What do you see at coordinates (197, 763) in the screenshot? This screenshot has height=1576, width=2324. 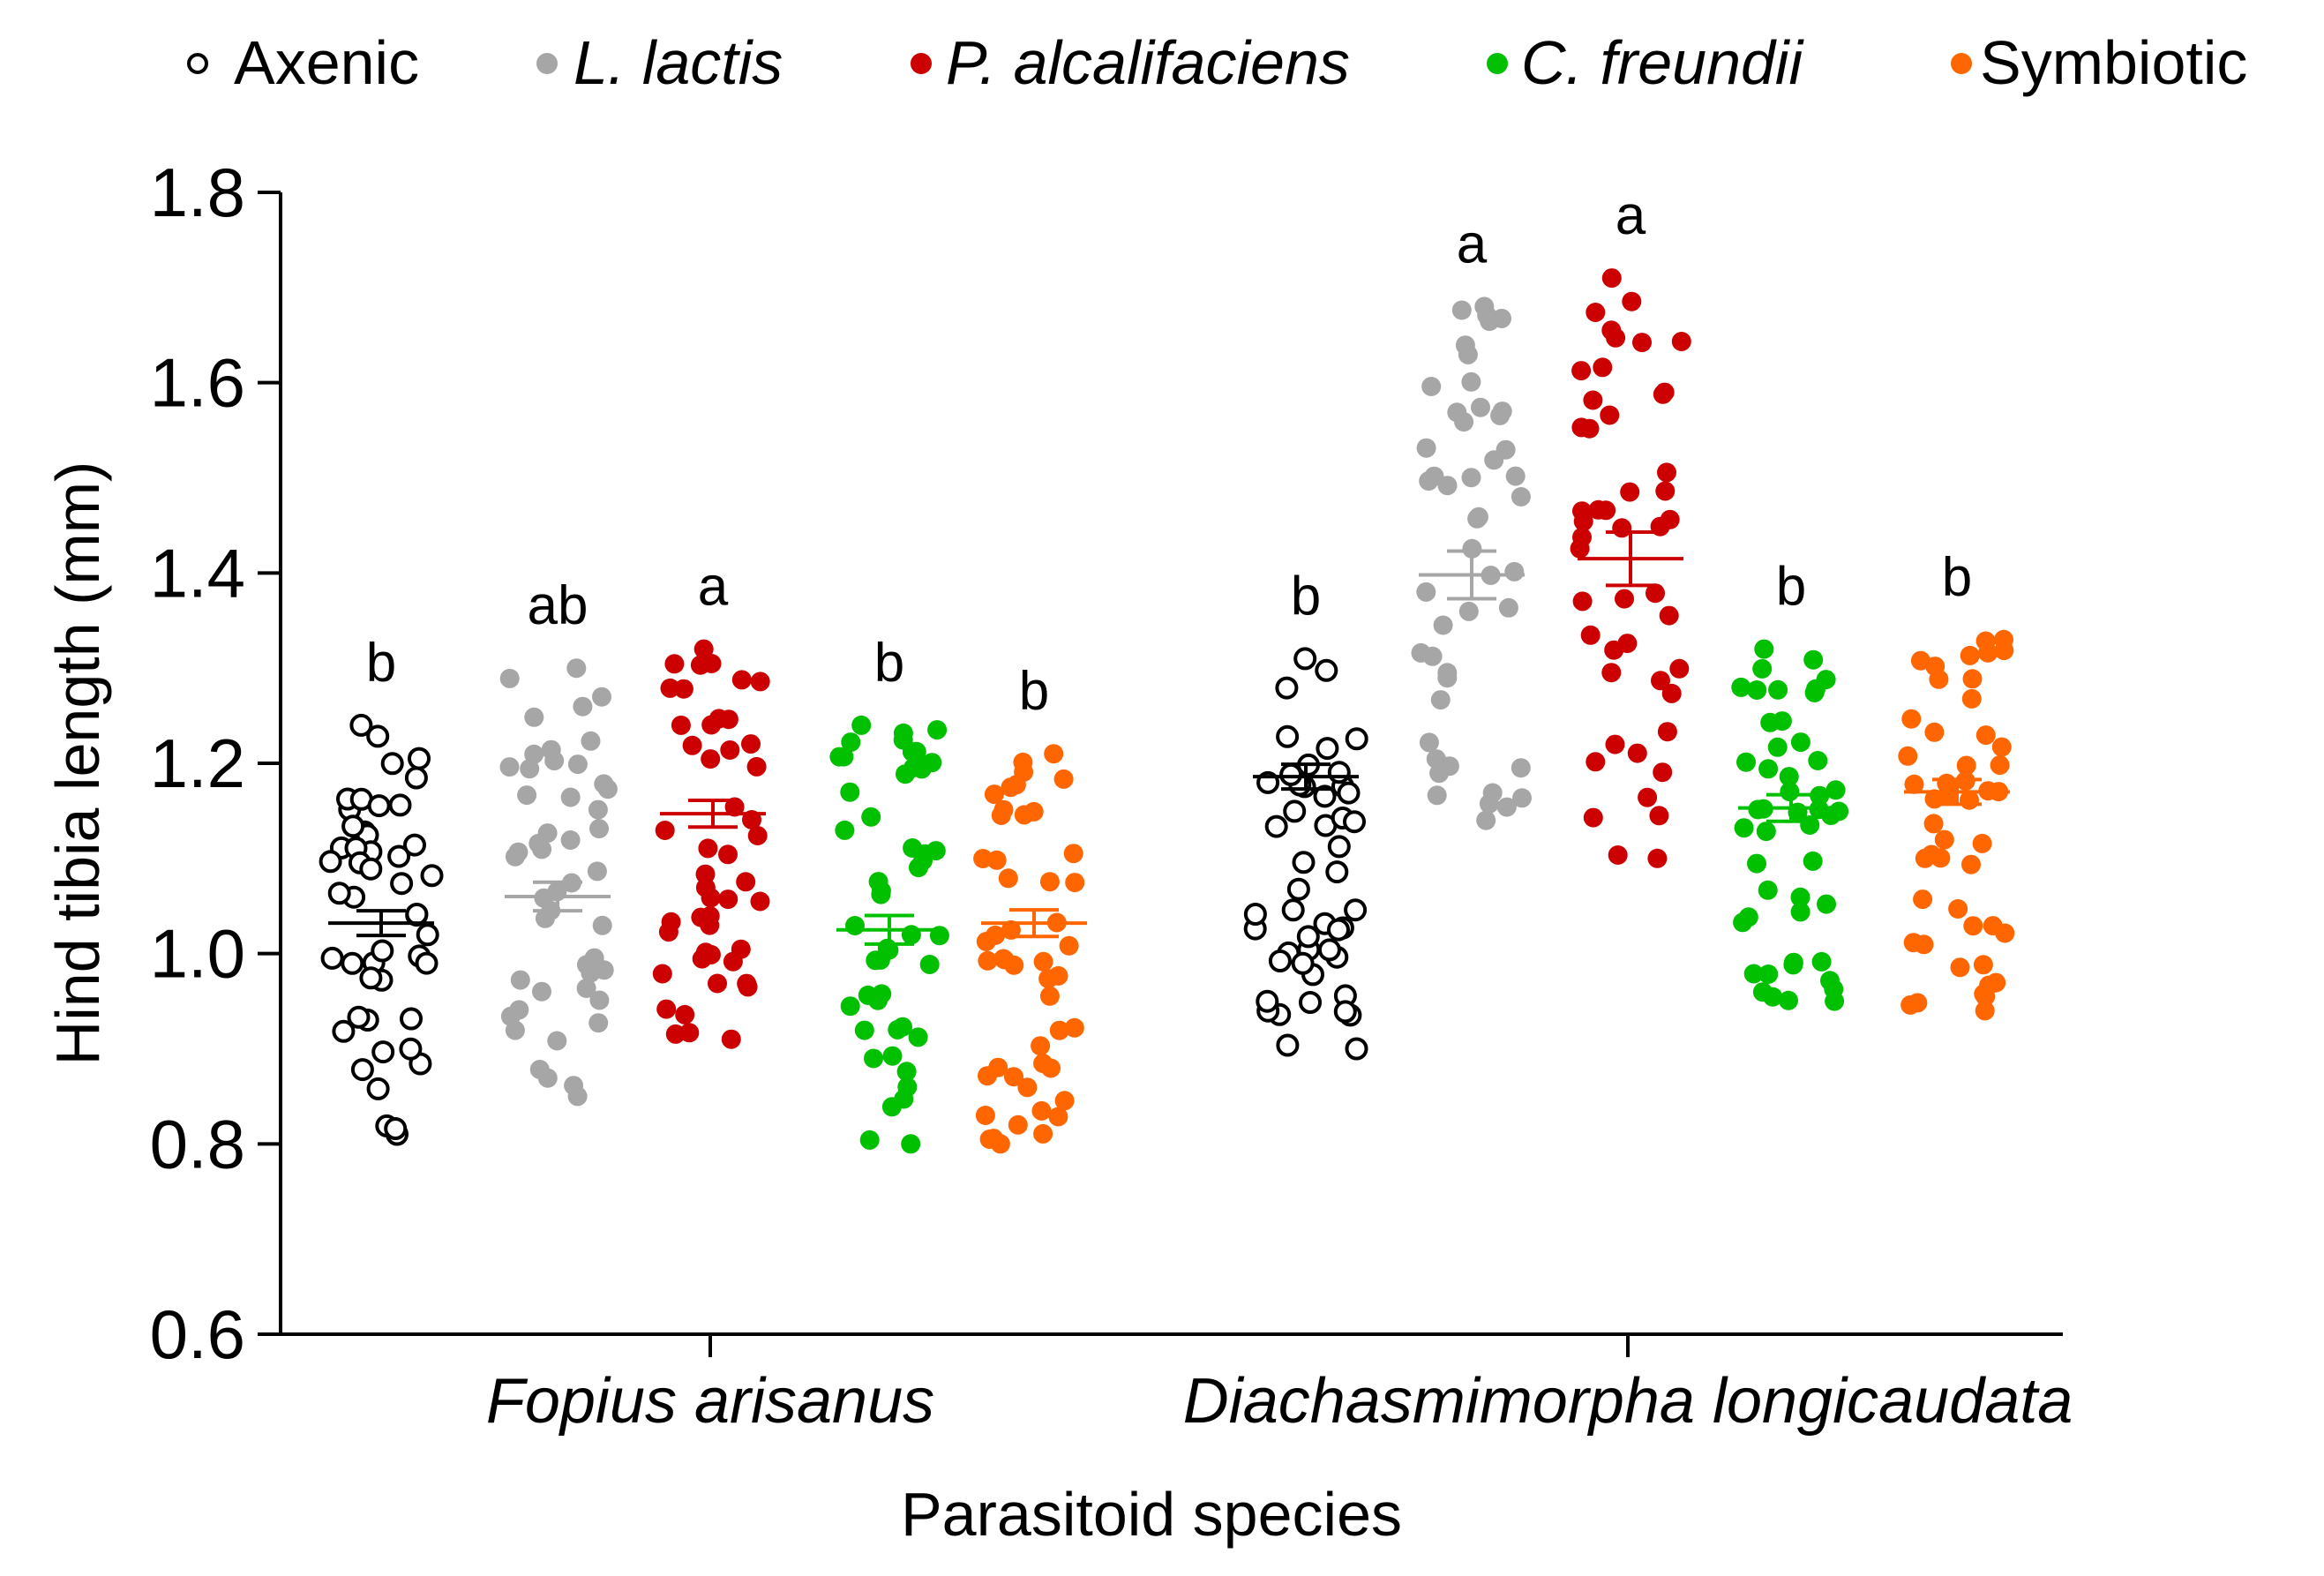 I see `y-tick-label: 1.2` at bounding box center [197, 763].